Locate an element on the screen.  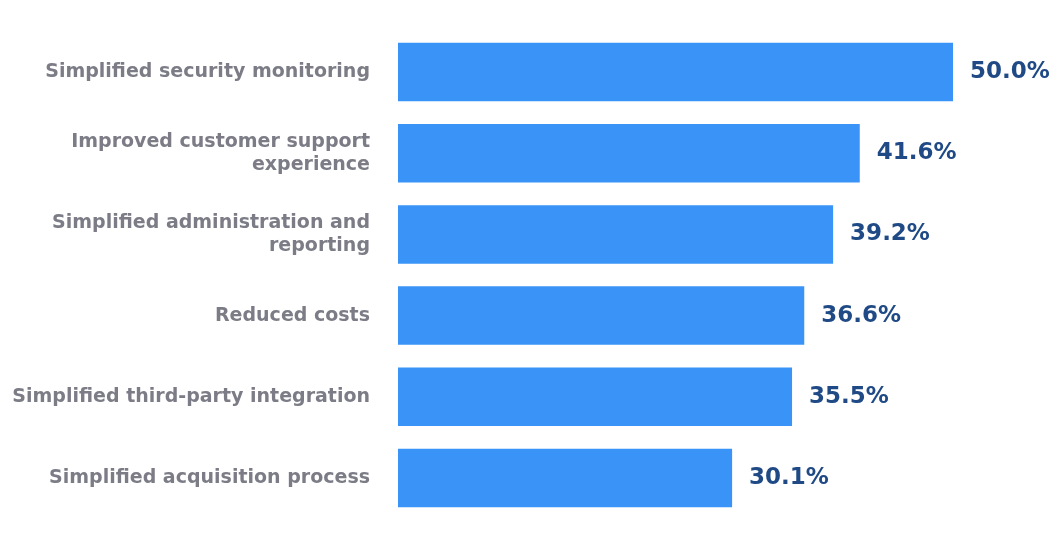
data-label: 41.6% is located at coordinates (916, 151).